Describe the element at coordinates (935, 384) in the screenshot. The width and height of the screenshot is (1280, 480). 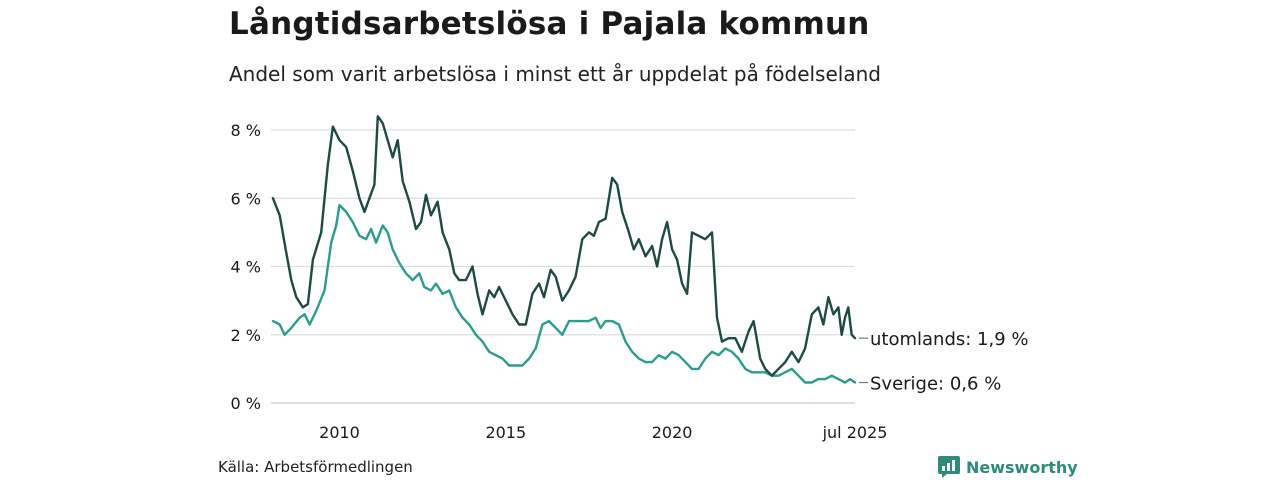
I see `end-label-sverige: Sverige: 0,6 %` at that location.